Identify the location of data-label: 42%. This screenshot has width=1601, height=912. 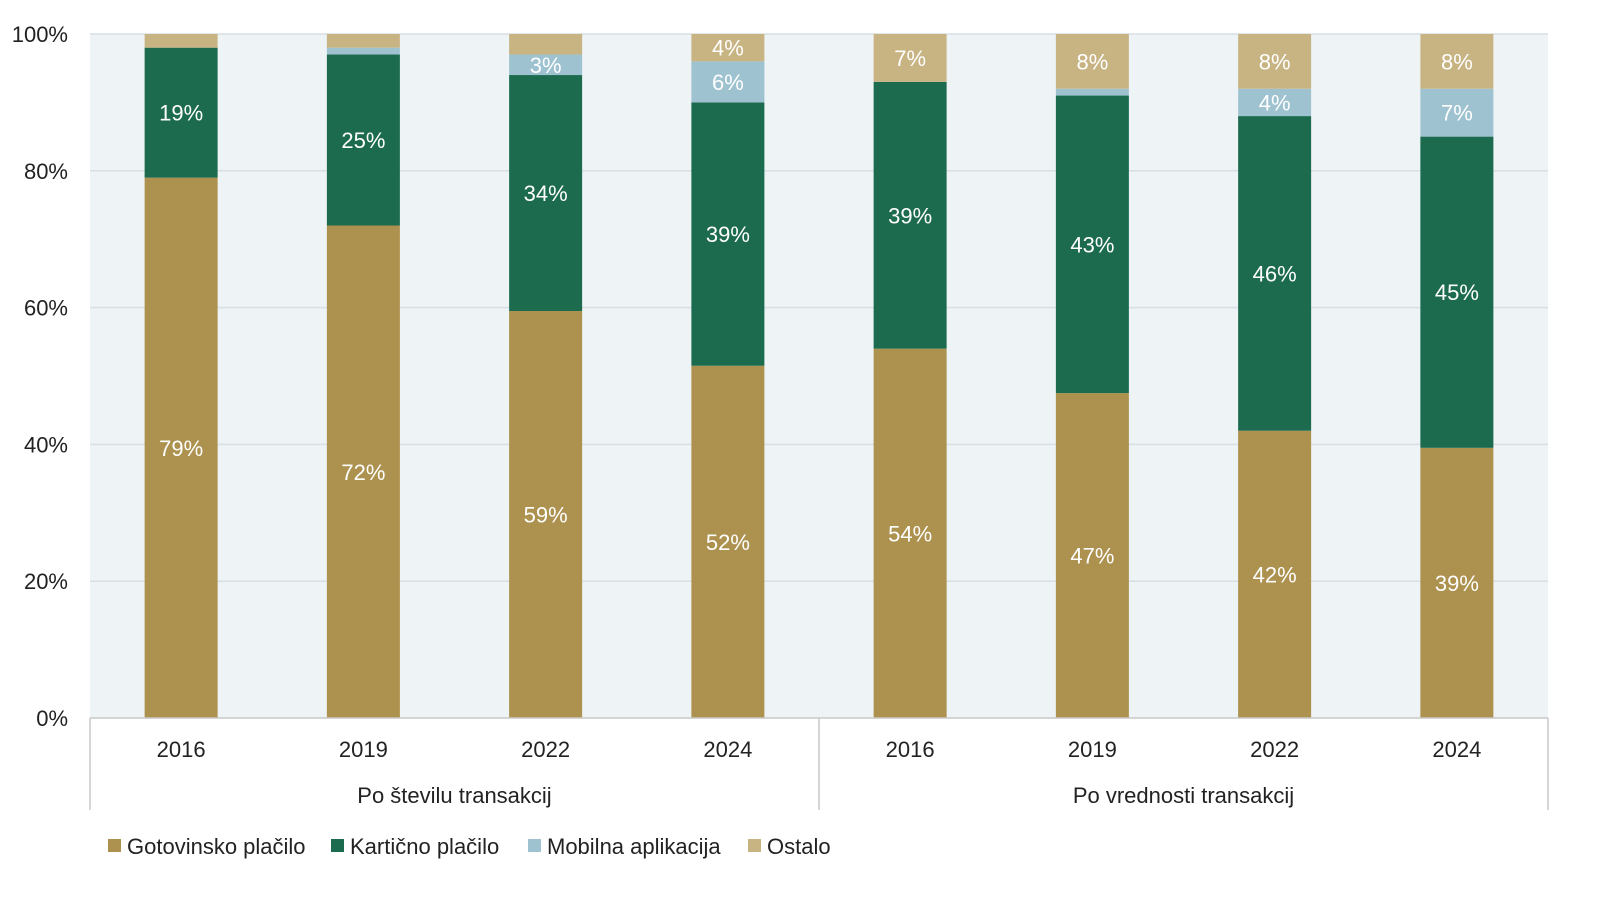
(1275, 574).